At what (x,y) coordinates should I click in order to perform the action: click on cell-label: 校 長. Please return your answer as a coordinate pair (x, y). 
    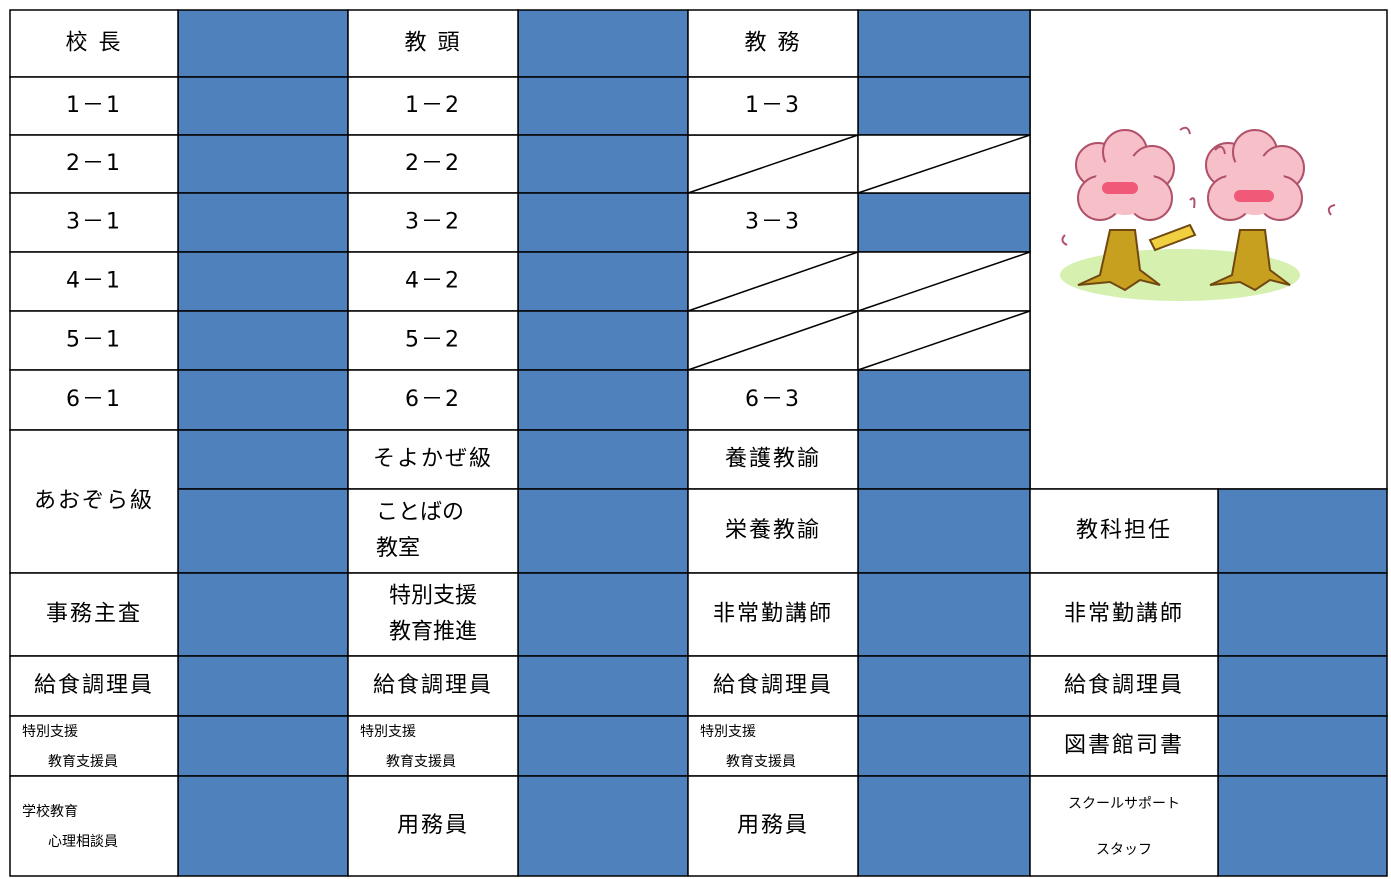
    Looking at the image, I should click on (94, 43).